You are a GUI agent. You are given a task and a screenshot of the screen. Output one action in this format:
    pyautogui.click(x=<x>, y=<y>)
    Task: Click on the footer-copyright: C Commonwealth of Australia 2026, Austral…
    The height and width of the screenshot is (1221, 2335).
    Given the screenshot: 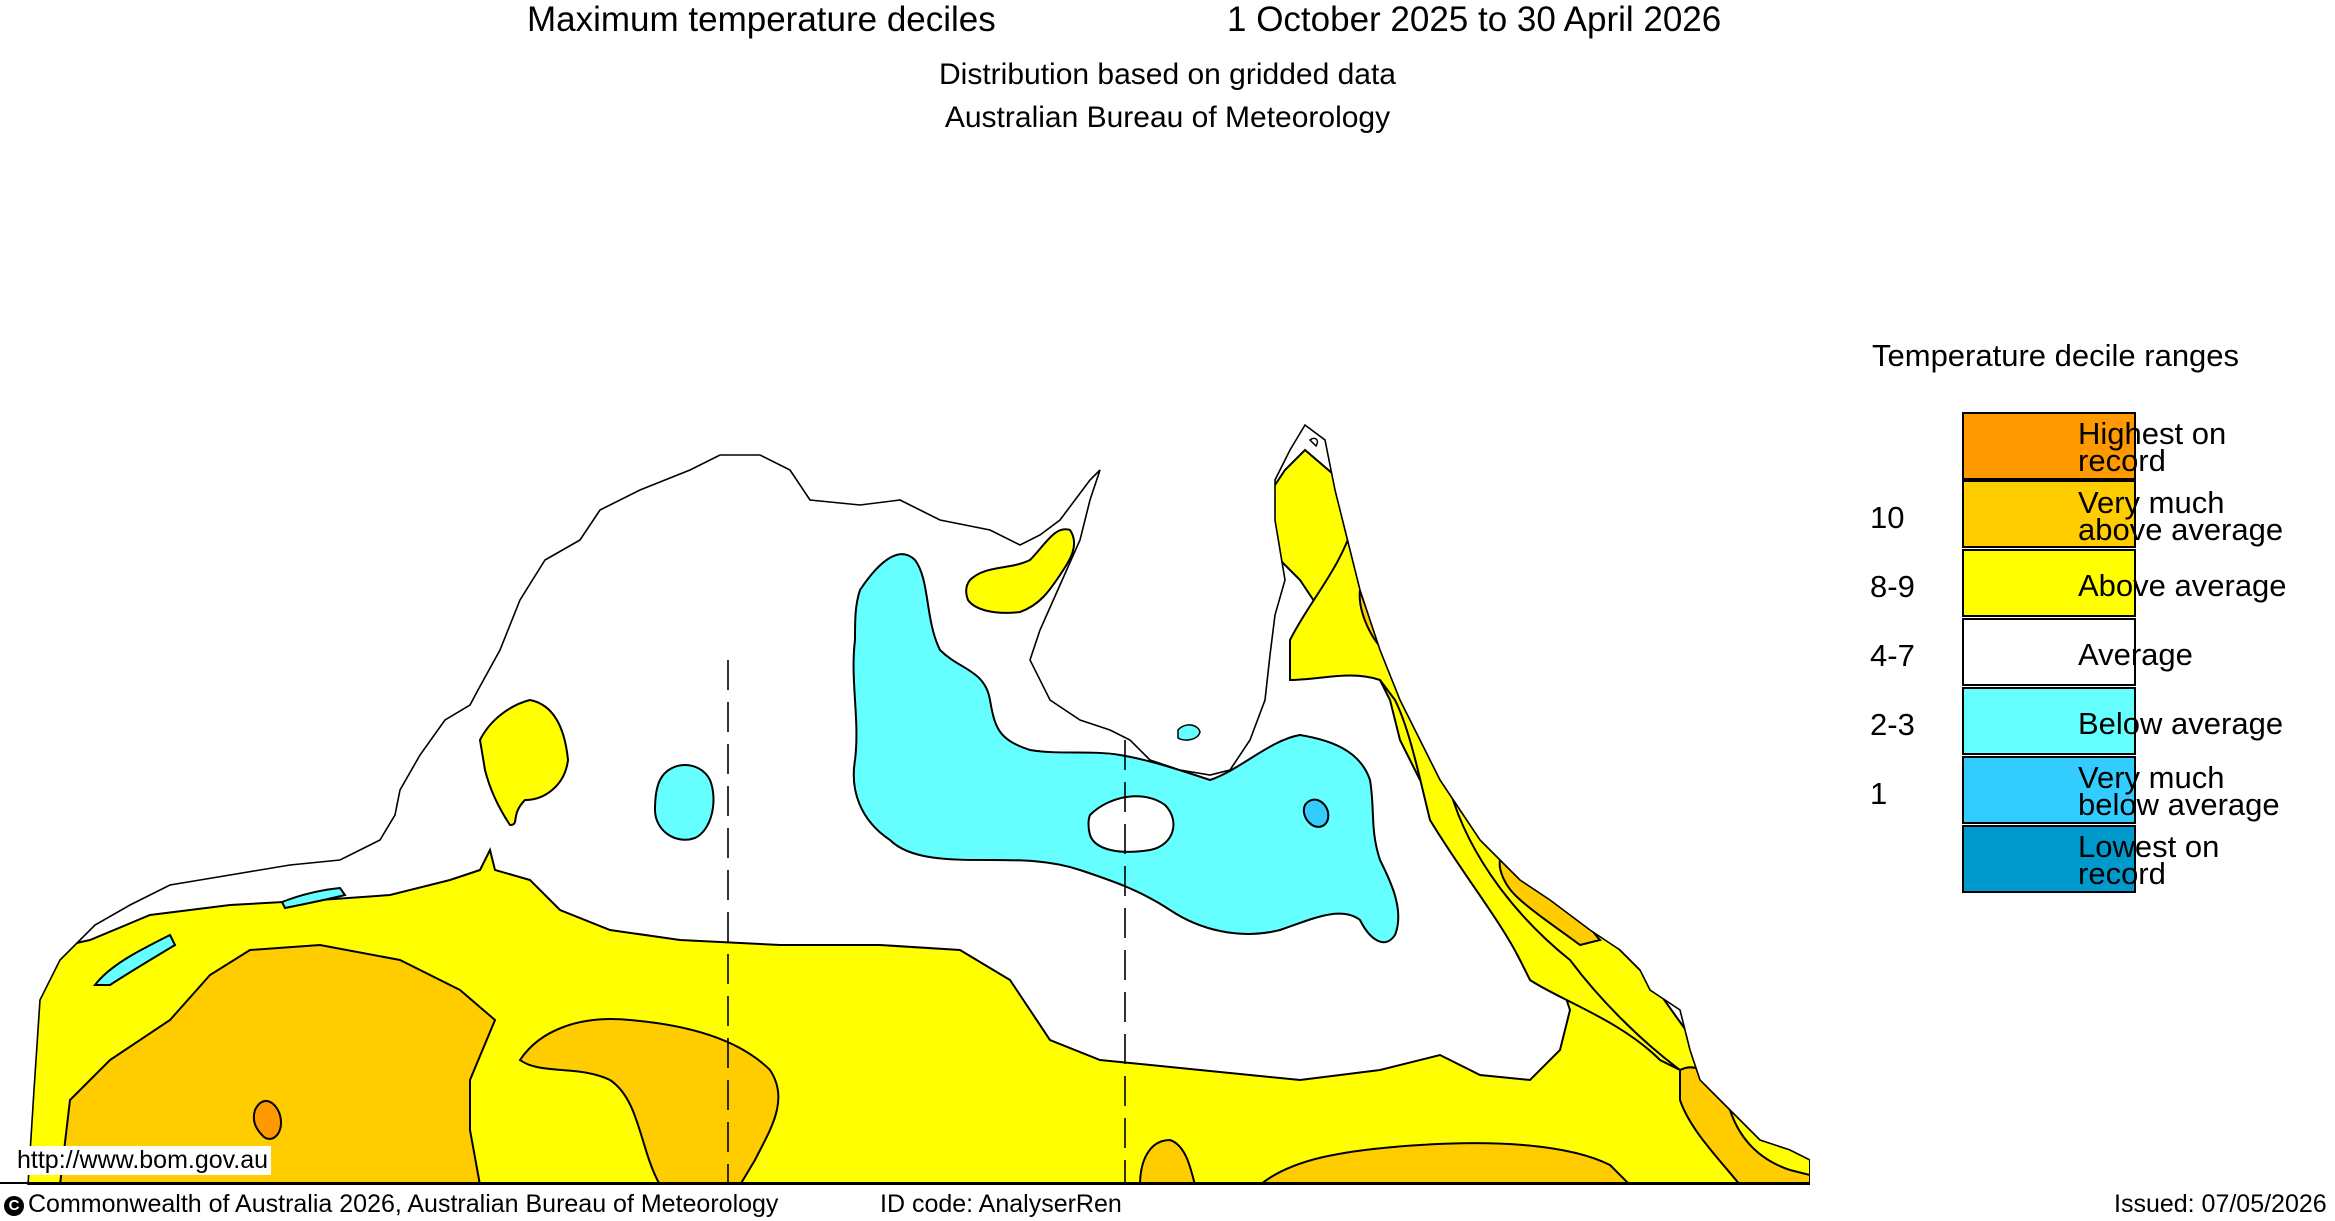 What is the action you would take?
    pyautogui.click(x=391, y=1204)
    